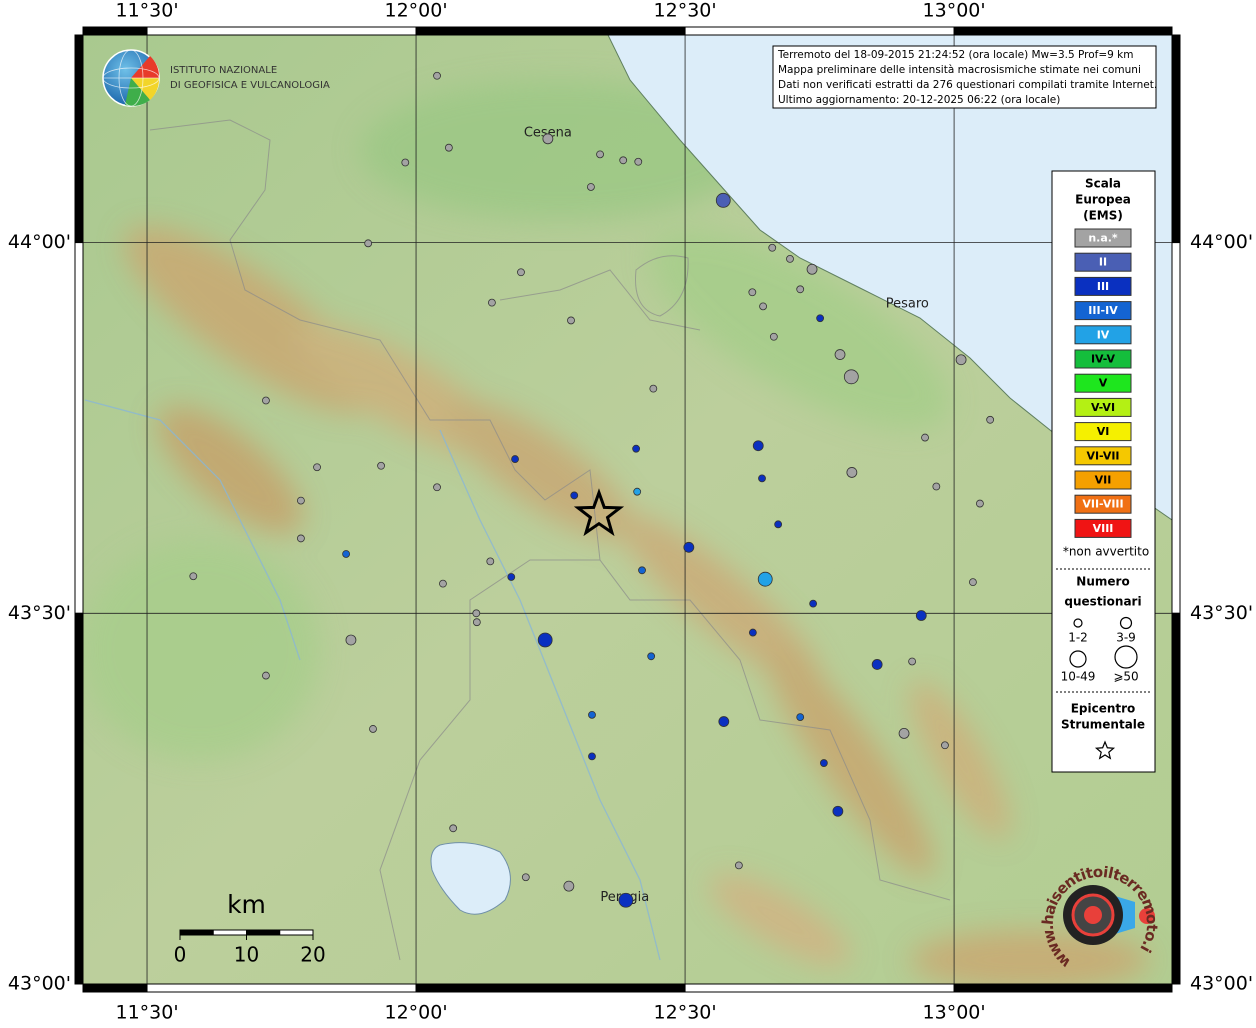  I want to click on legend-label: IV, so click(1103, 334).